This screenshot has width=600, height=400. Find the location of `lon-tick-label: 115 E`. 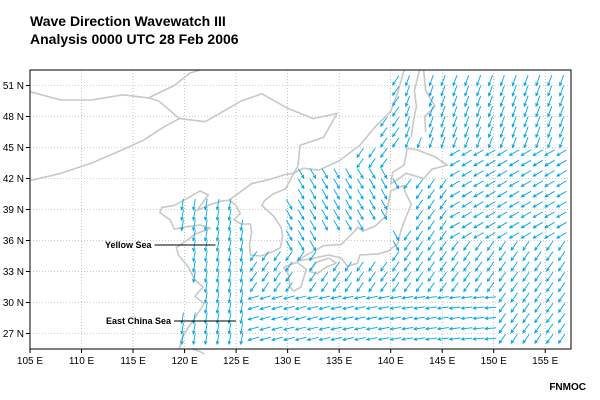

lon-tick-label: 115 E is located at coordinates (133, 361).